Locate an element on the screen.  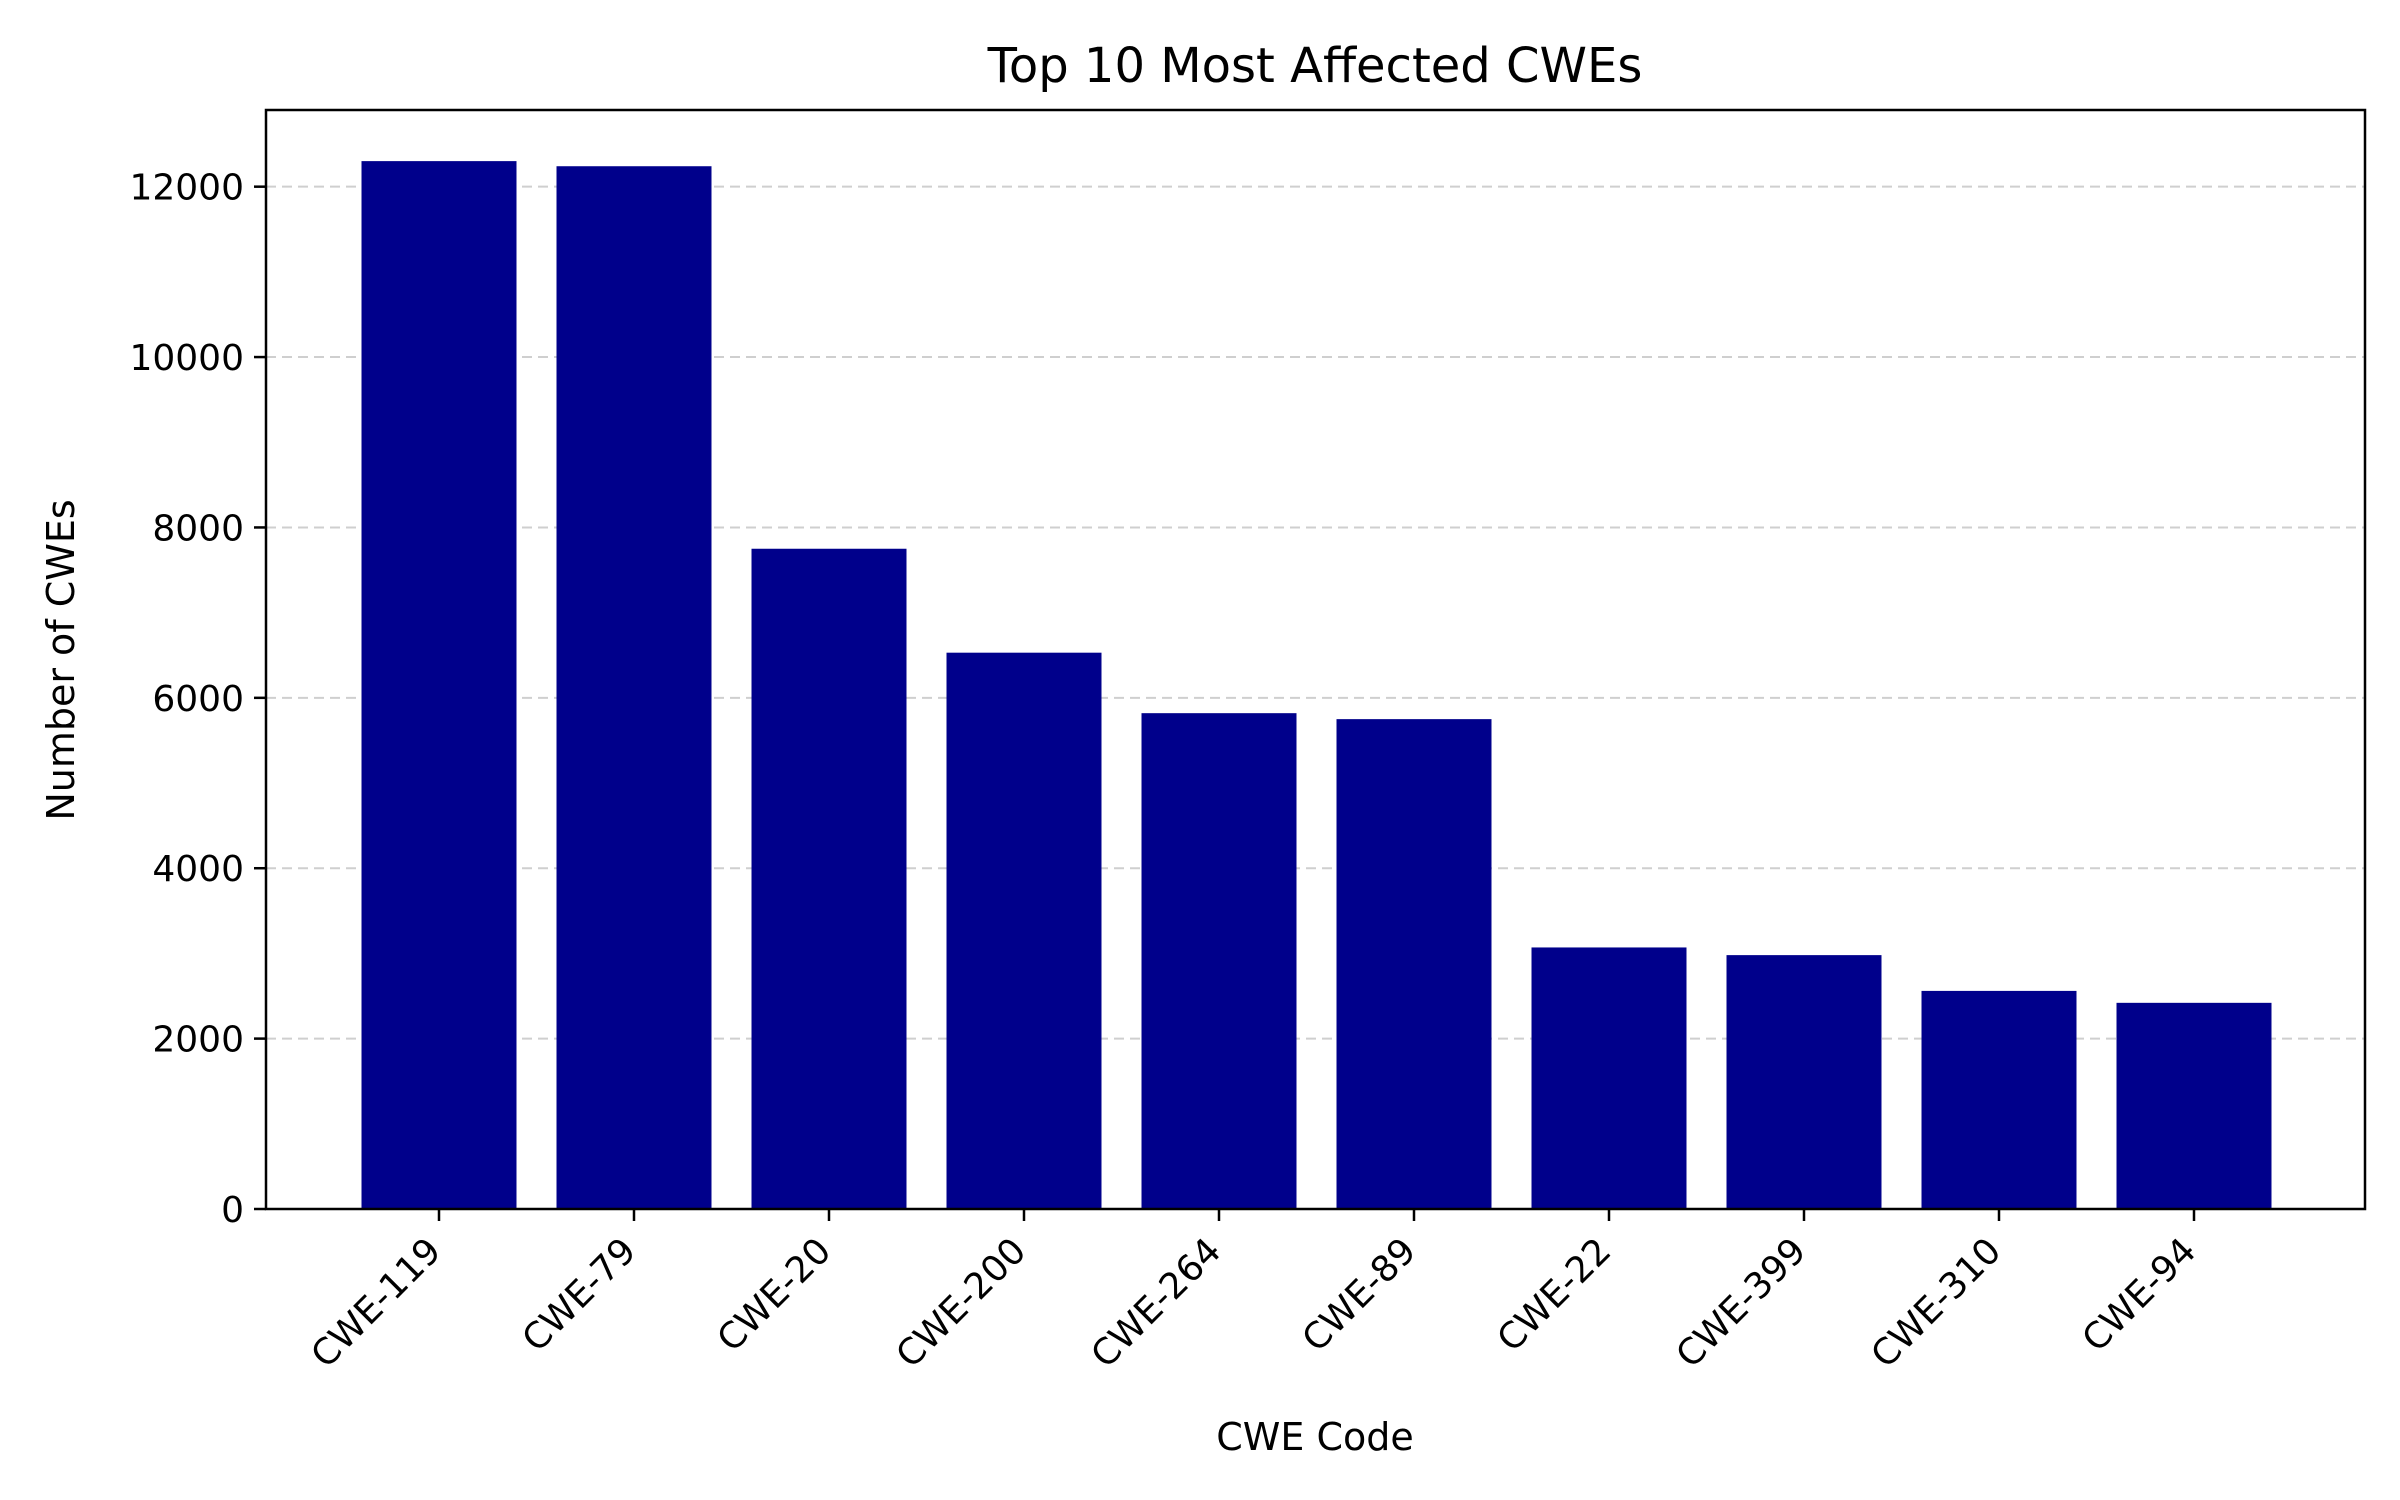
y-tick-label: 8000 is located at coordinates (198, 528).